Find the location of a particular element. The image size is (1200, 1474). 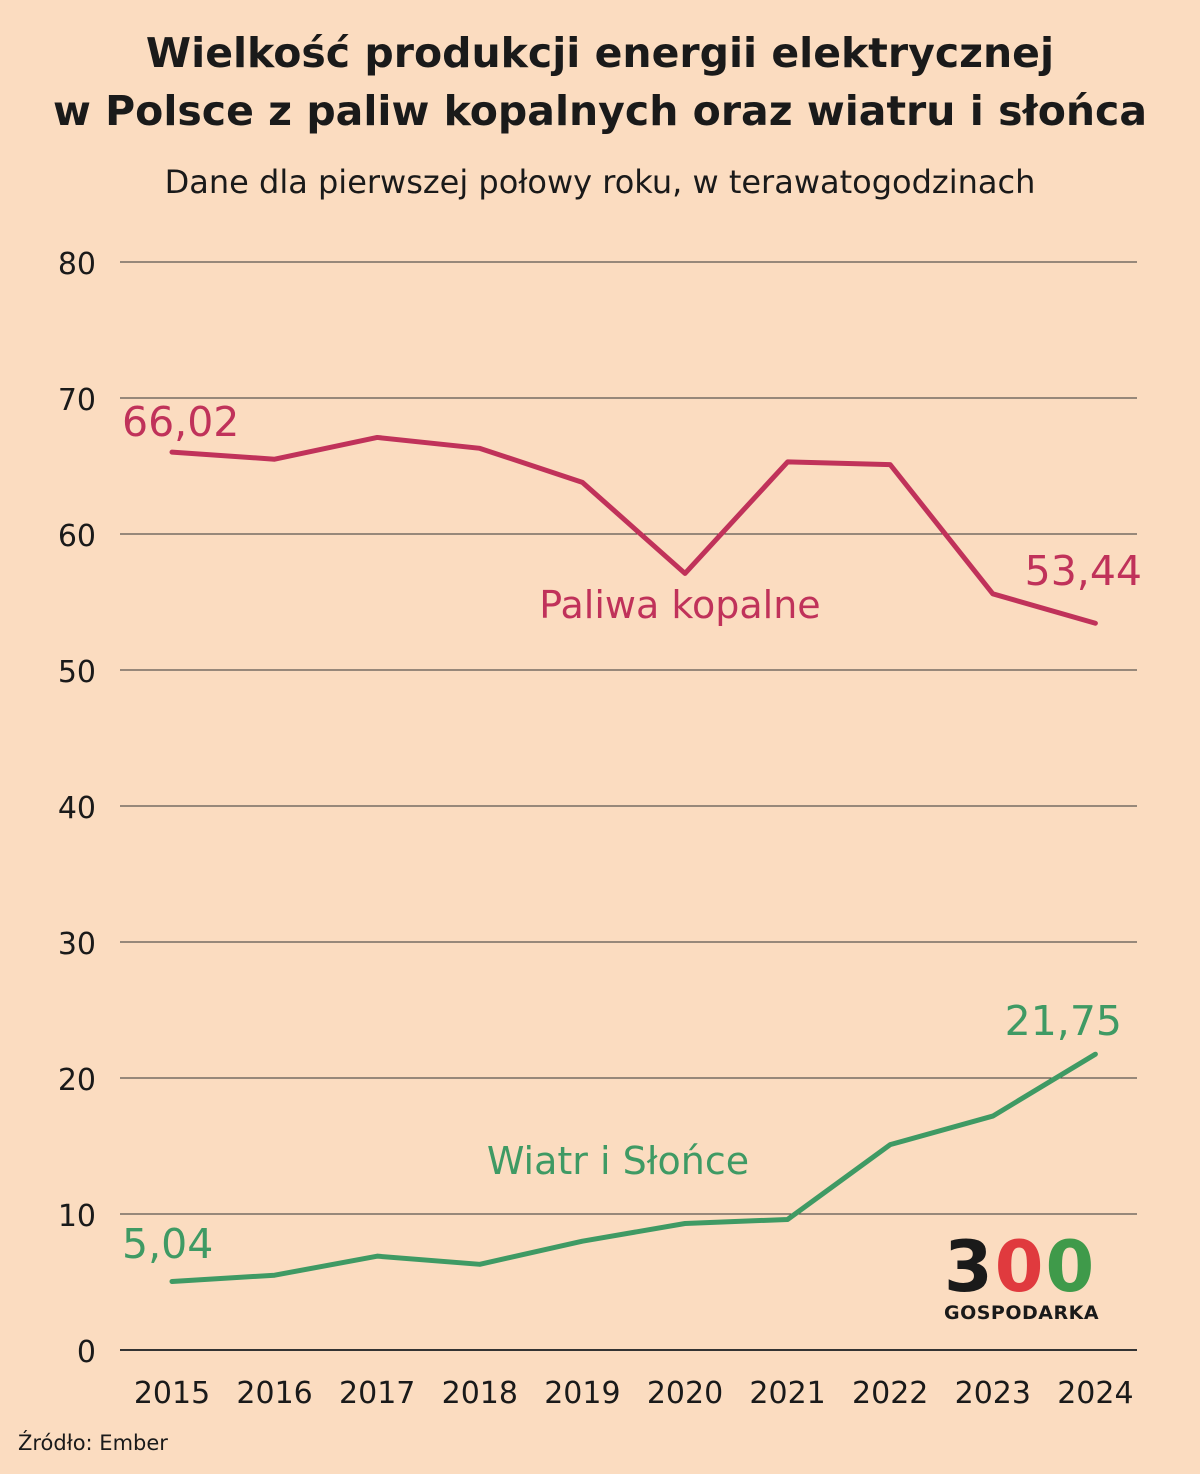

series-label: Paliwa kopalne is located at coordinates (679, 605).